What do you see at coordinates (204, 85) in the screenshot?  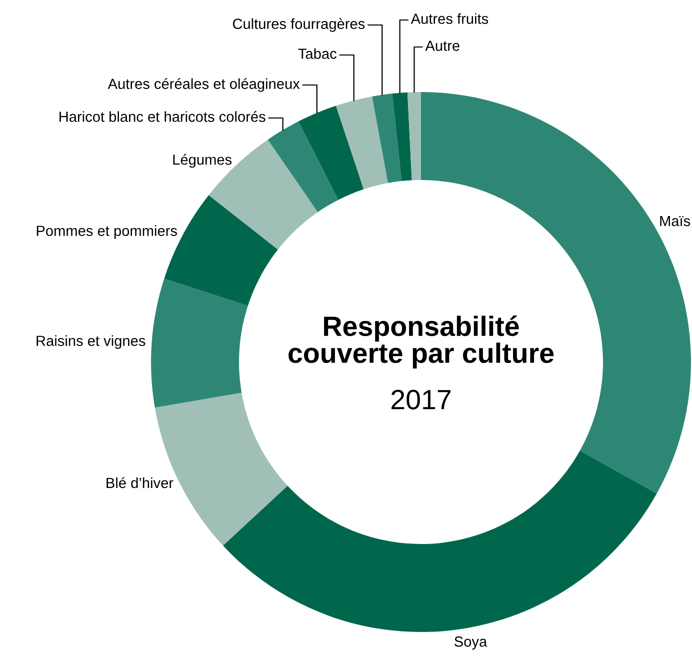 I see `slice-label: Autres céréales et oléagineux` at bounding box center [204, 85].